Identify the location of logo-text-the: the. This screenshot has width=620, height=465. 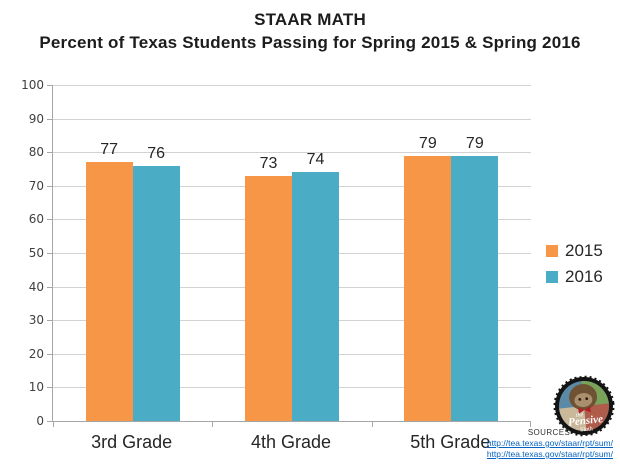
(580, 415).